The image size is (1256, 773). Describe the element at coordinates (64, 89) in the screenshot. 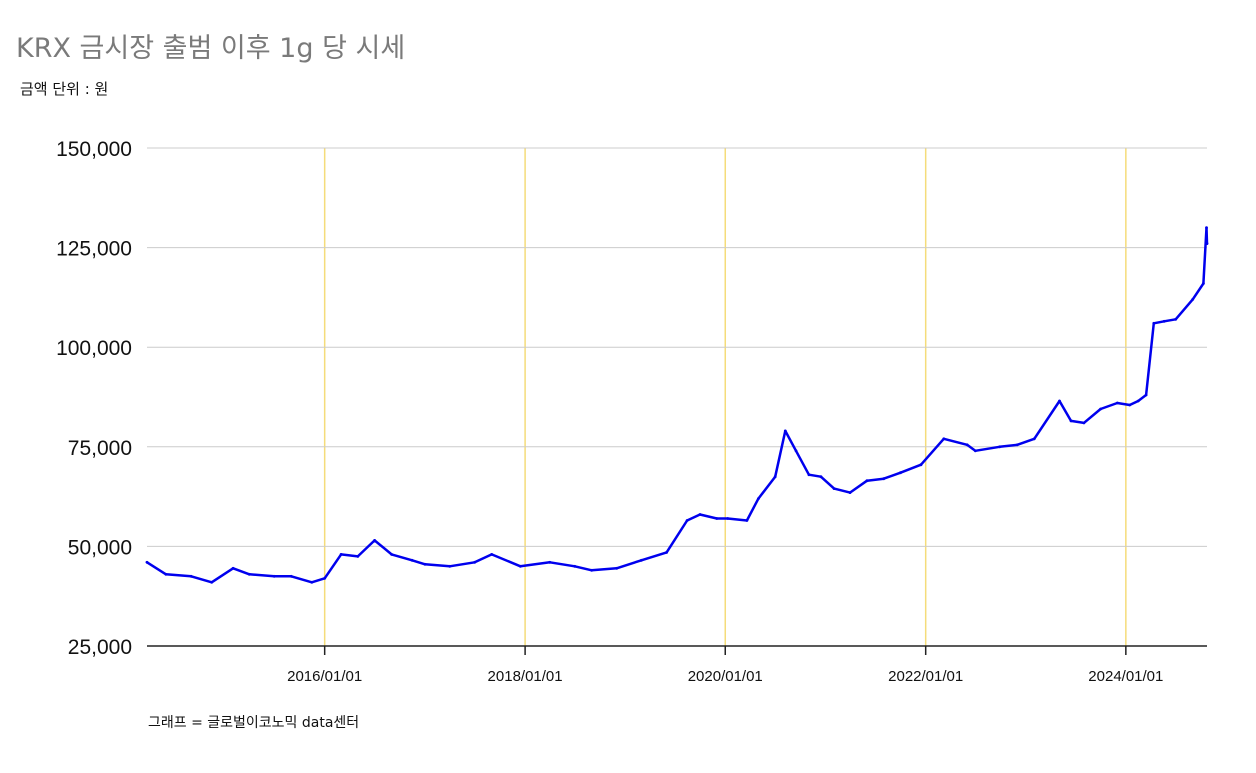

I see `unit-label: 금액 단위 : 원` at that location.